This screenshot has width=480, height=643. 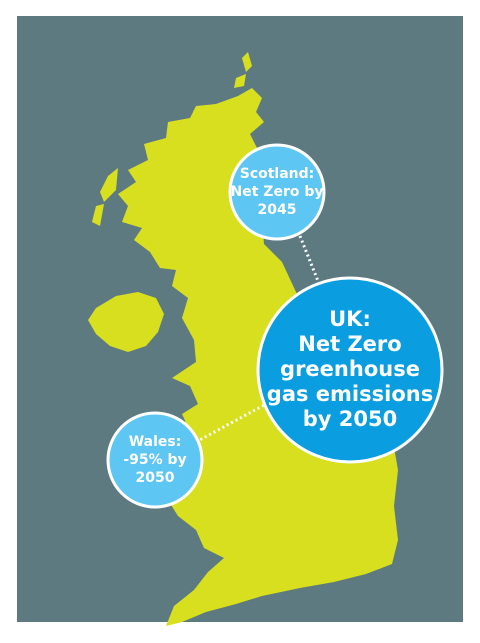 I want to click on hebrides, so click(x=105, y=197).